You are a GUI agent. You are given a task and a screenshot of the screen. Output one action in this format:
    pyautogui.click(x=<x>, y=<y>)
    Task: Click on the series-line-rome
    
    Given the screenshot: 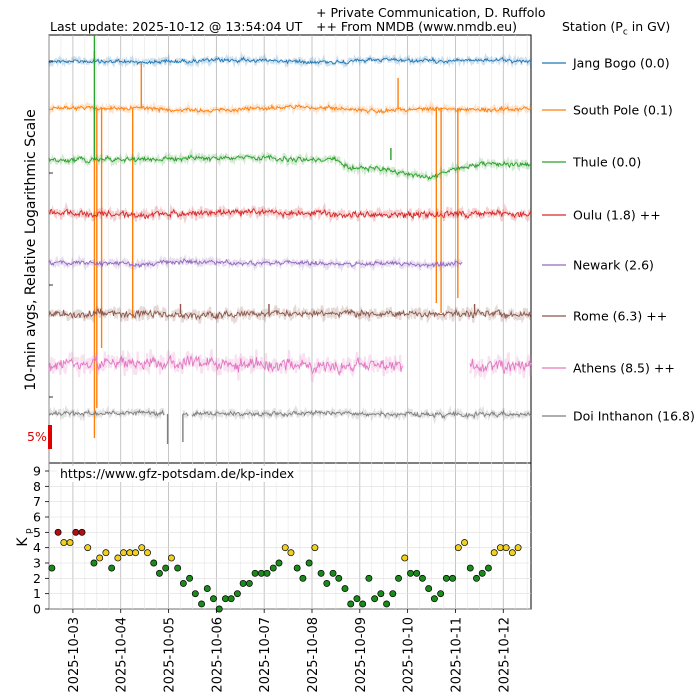 What is the action you would take?
    pyautogui.click(x=290, y=314)
    